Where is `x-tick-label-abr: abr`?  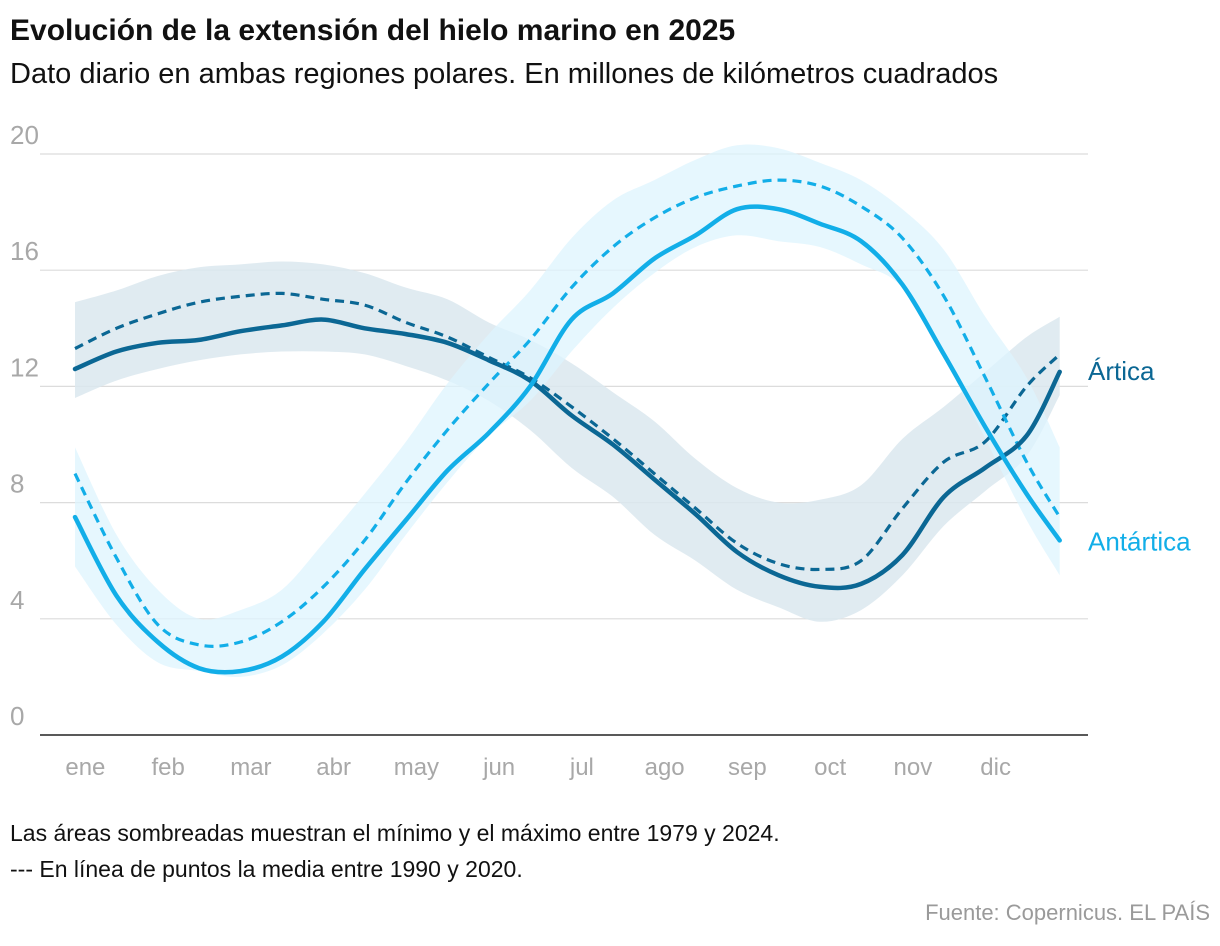
x-tick-label-abr: abr is located at coordinates (333, 767).